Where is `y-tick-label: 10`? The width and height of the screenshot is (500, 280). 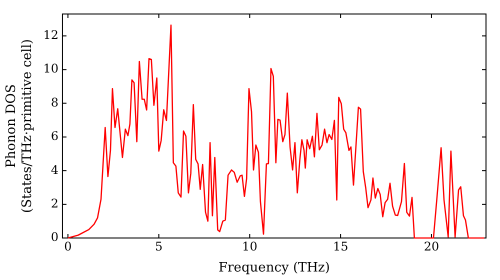 y-tick-label: 10 is located at coordinates (50, 69).